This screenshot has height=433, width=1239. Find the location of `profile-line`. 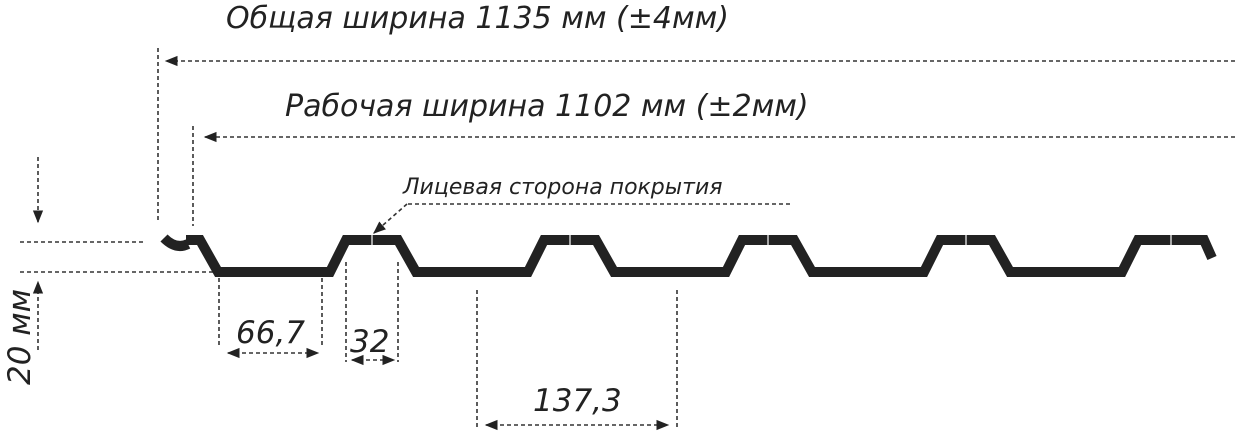

profile-line is located at coordinates (701, 256).